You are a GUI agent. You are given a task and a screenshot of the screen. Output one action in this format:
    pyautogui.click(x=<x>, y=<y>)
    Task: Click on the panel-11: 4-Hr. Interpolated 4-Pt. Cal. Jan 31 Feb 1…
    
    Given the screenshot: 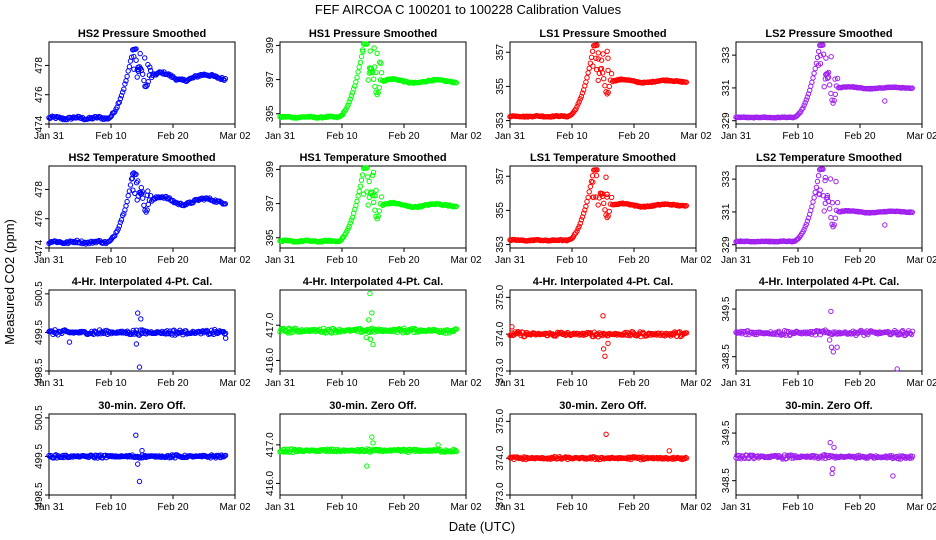 What is the action you would take?
    pyautogui.click(x=603, y=332)
    